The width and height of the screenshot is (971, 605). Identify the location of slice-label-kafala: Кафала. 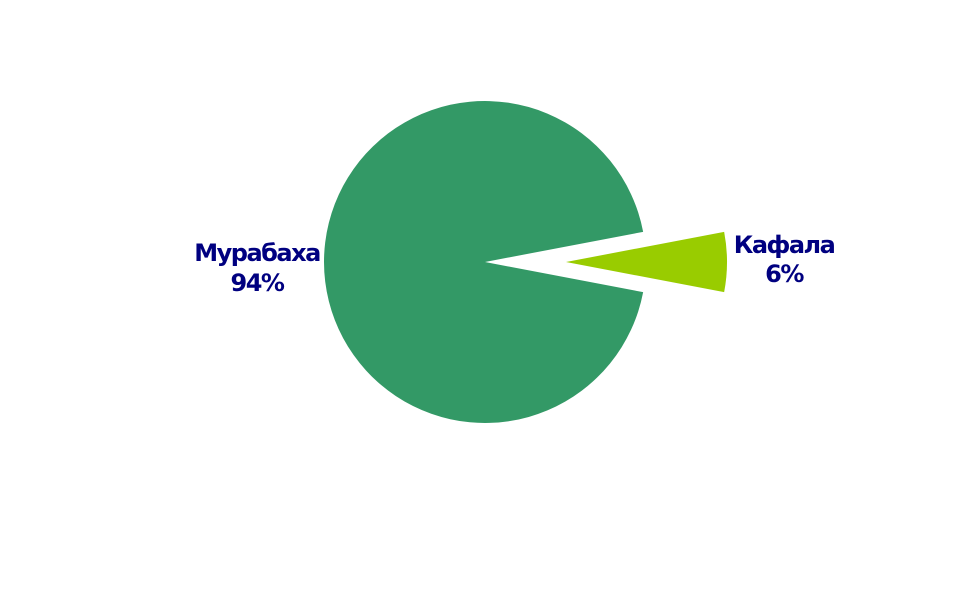
(784, 245).